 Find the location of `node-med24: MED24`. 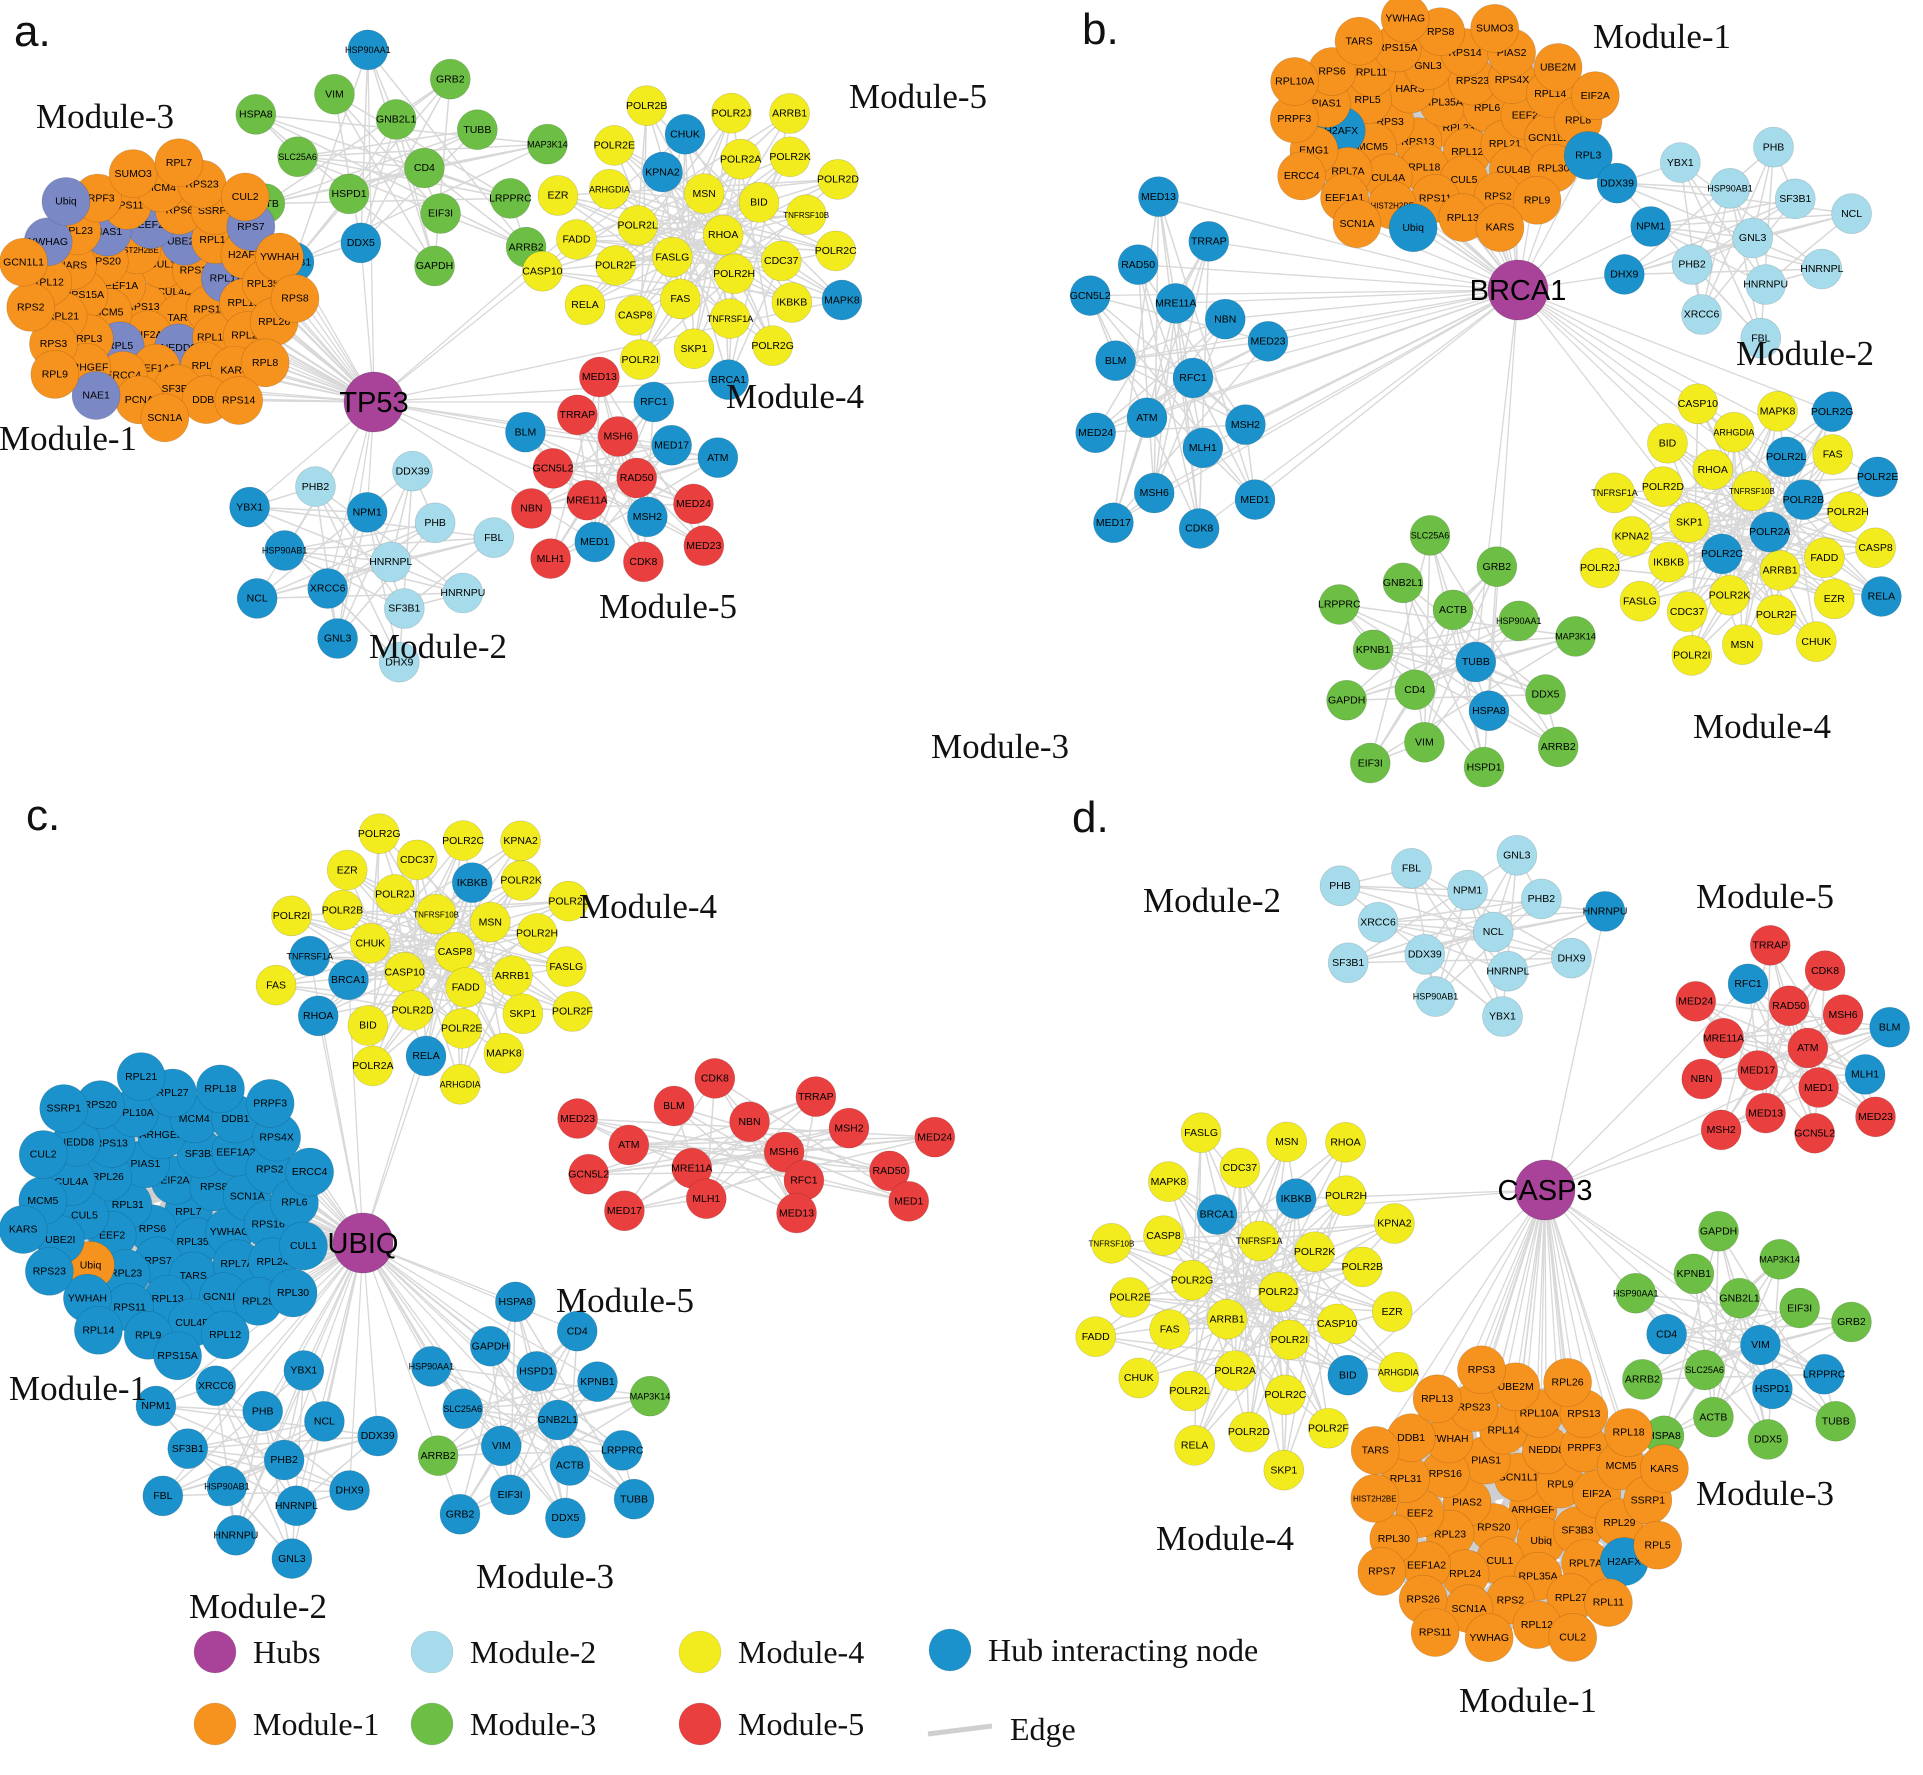

node-med24: MED24 is located at coordinates (935, 1137).